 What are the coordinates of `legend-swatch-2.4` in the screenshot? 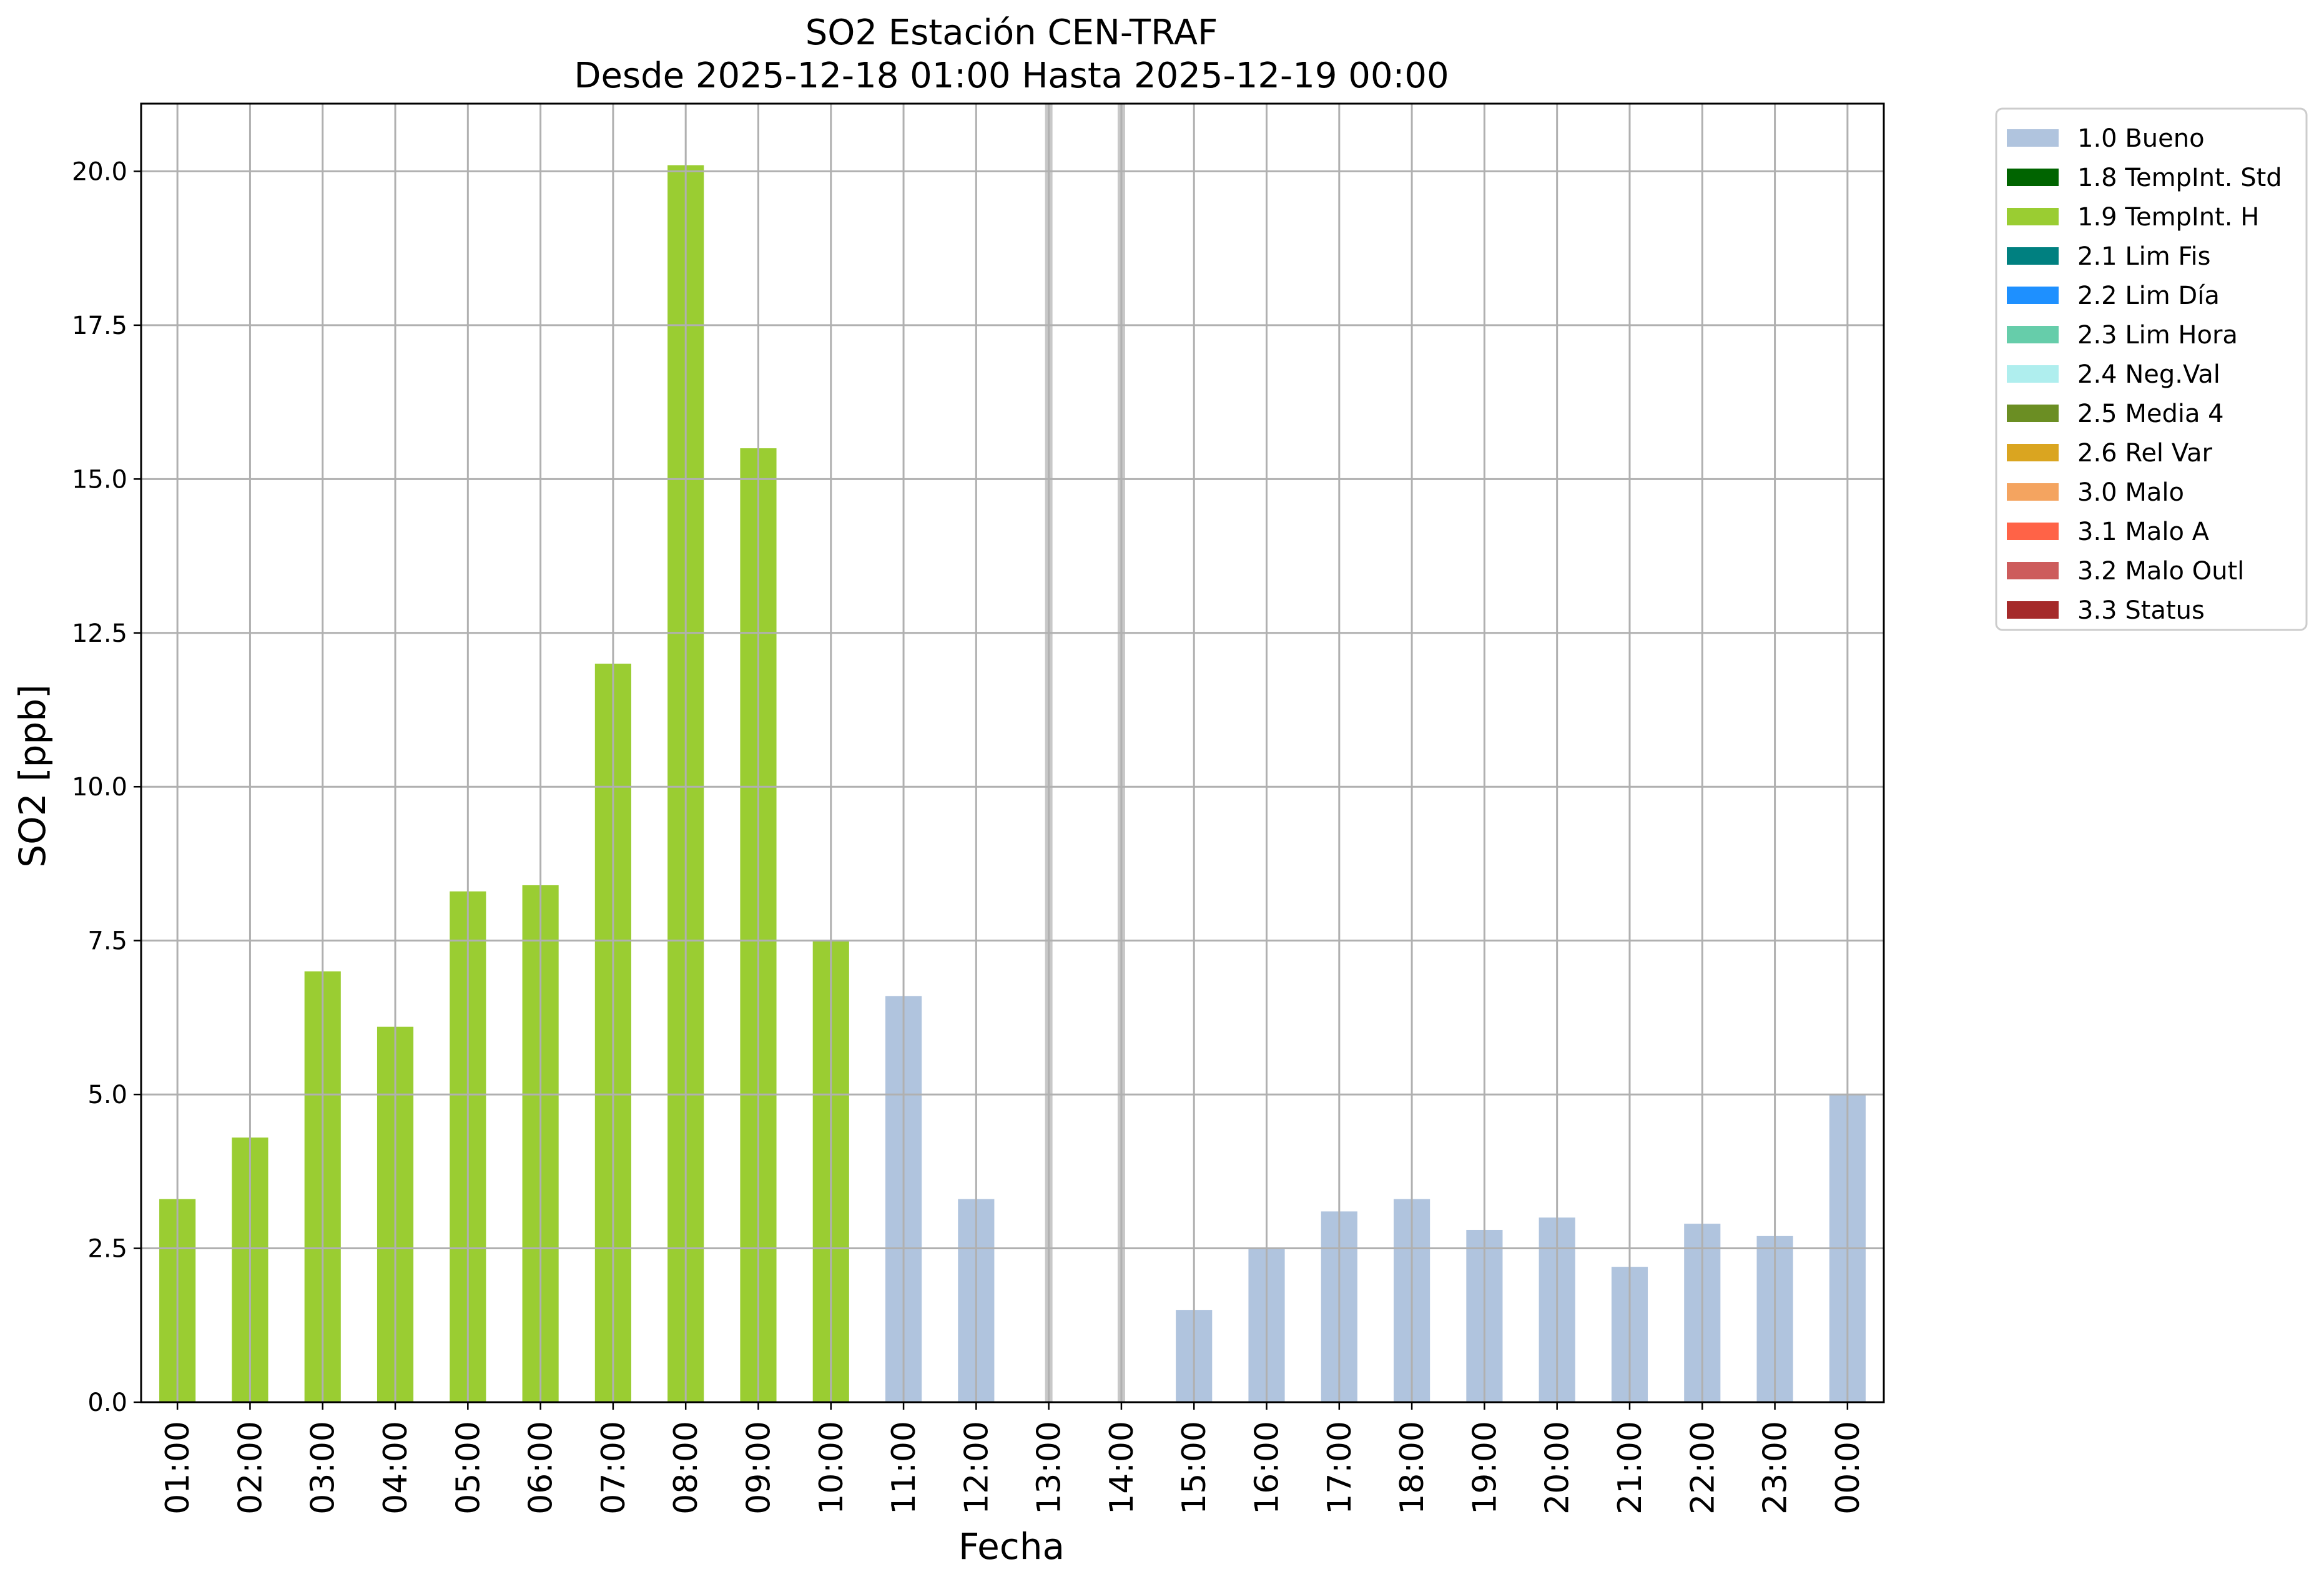 It's located at (2033, 374).